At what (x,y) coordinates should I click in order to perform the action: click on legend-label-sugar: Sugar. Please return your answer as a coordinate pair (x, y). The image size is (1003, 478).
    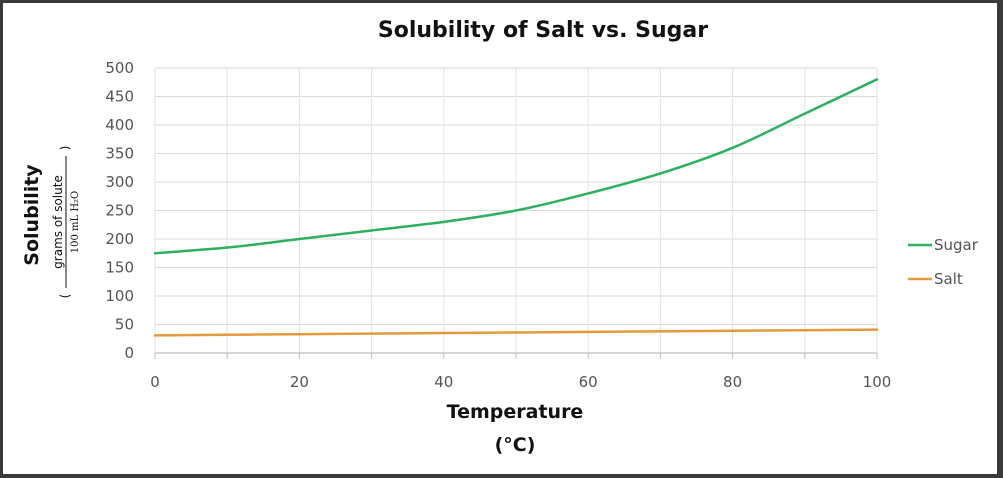
    Looking at the image, I should click on (956, 245).